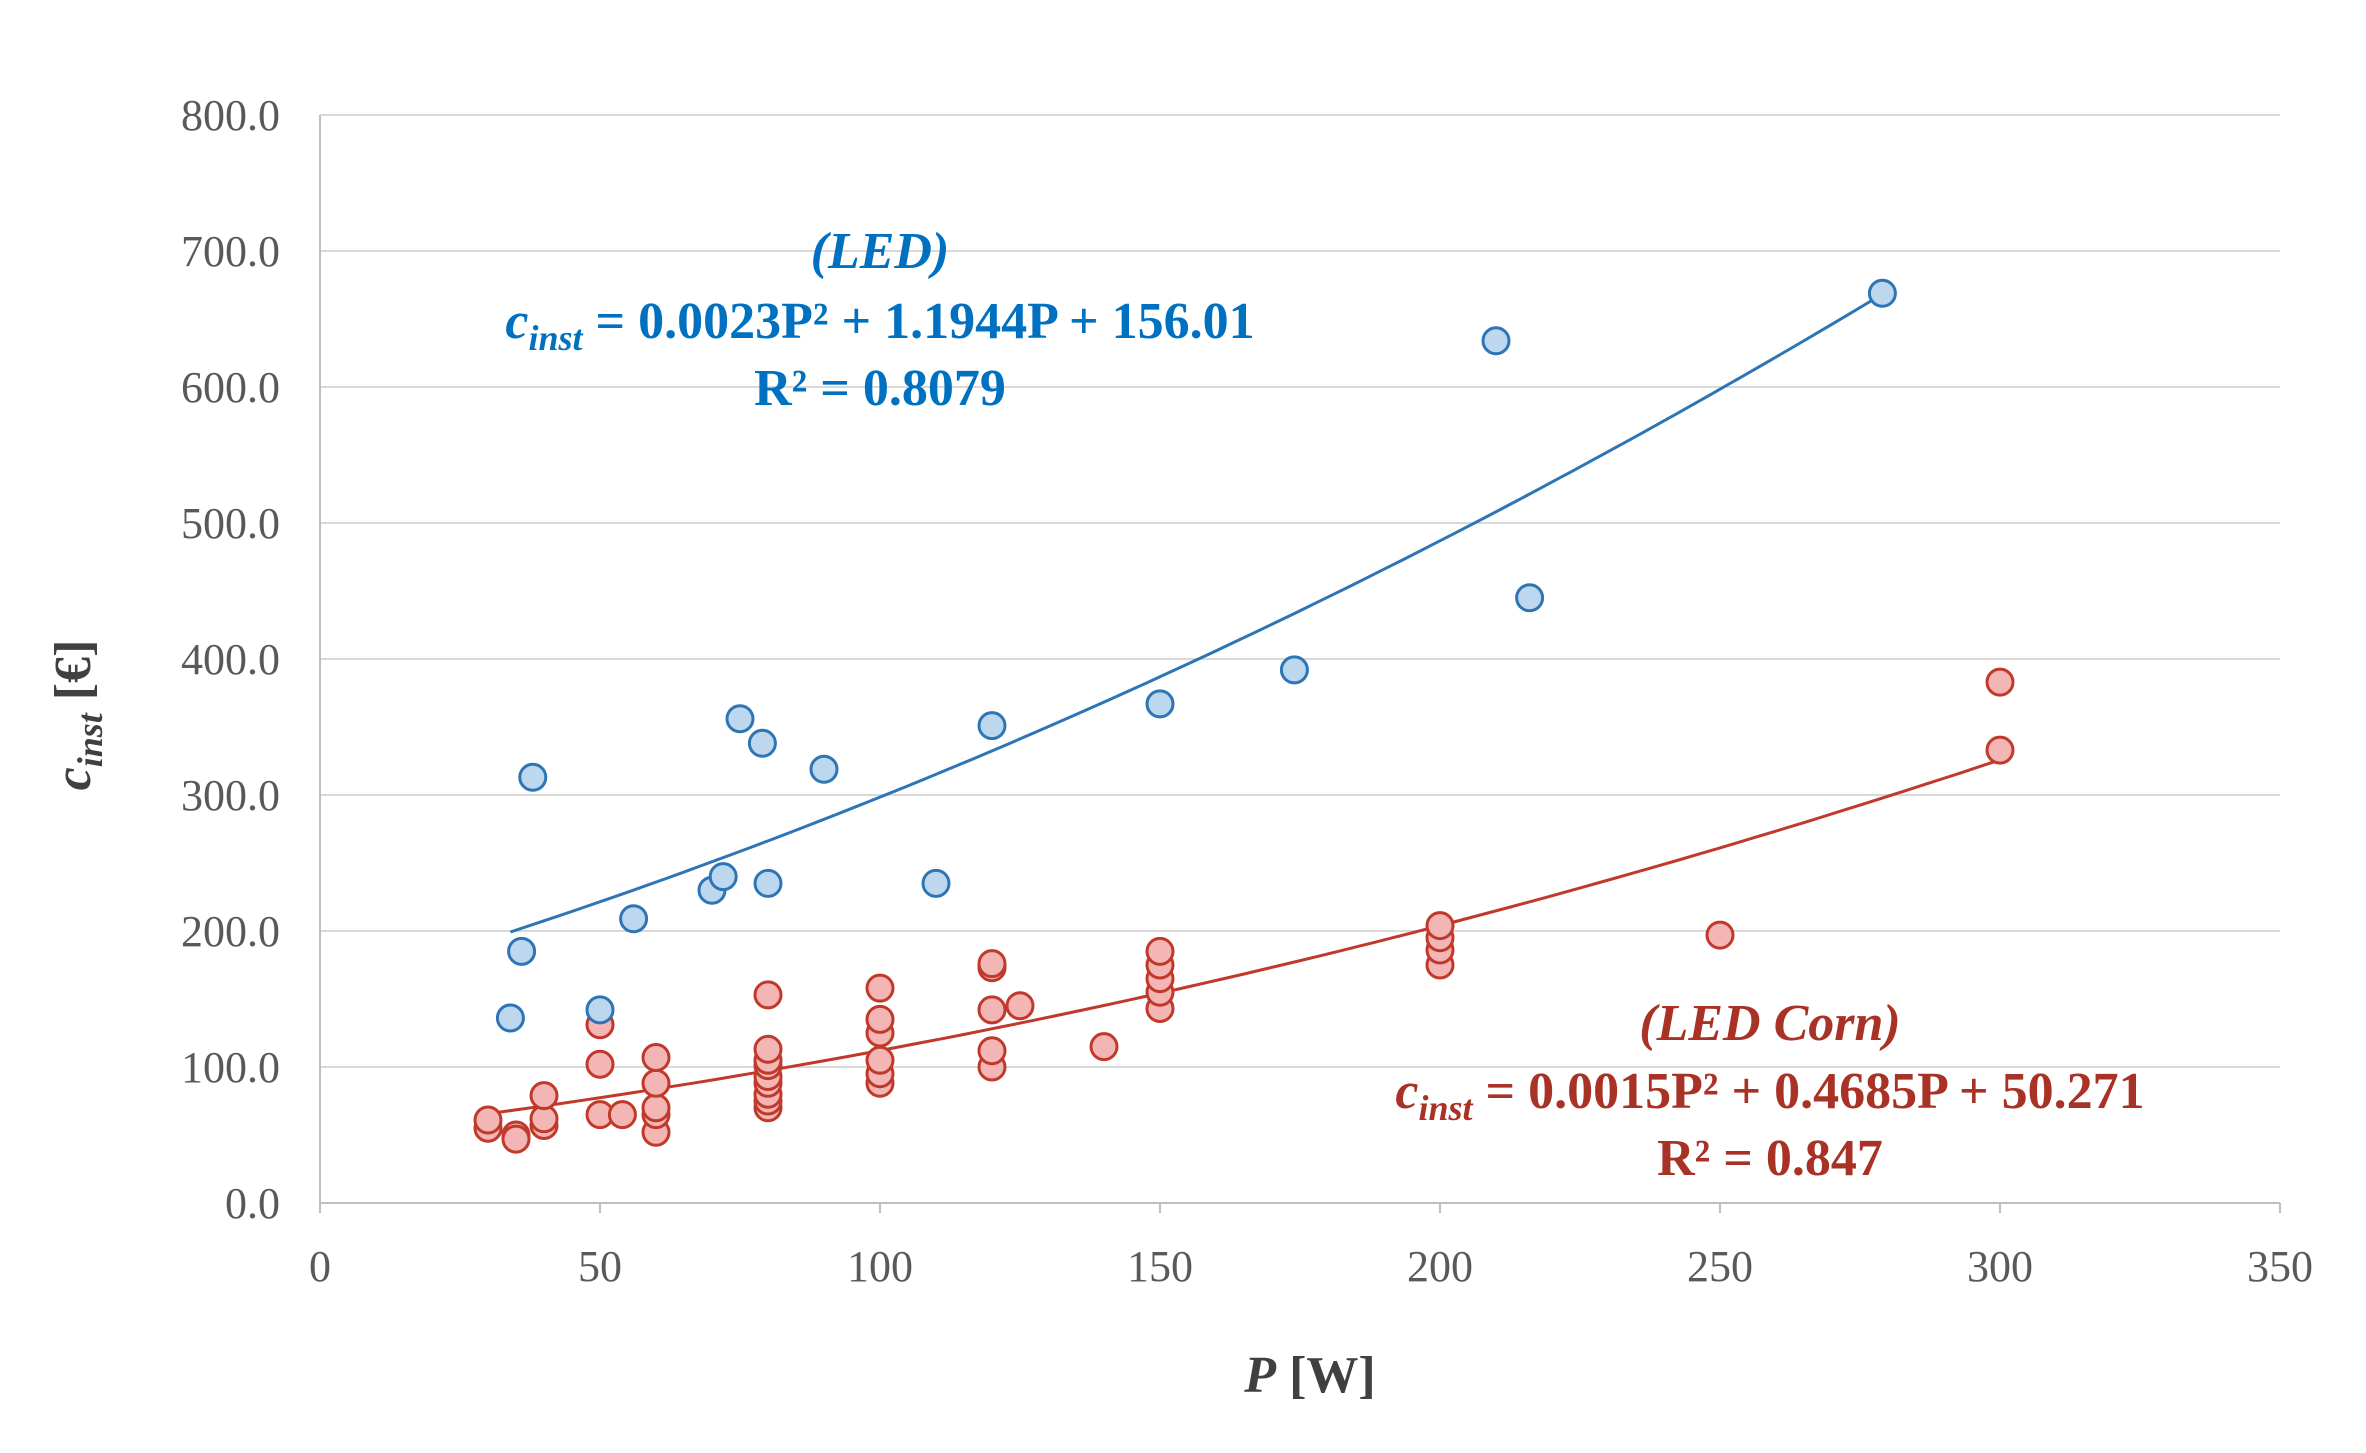  Describe the element at coordinates (230, 387) in the screenshot. I see `y-tick-label: 600.0` at that location.